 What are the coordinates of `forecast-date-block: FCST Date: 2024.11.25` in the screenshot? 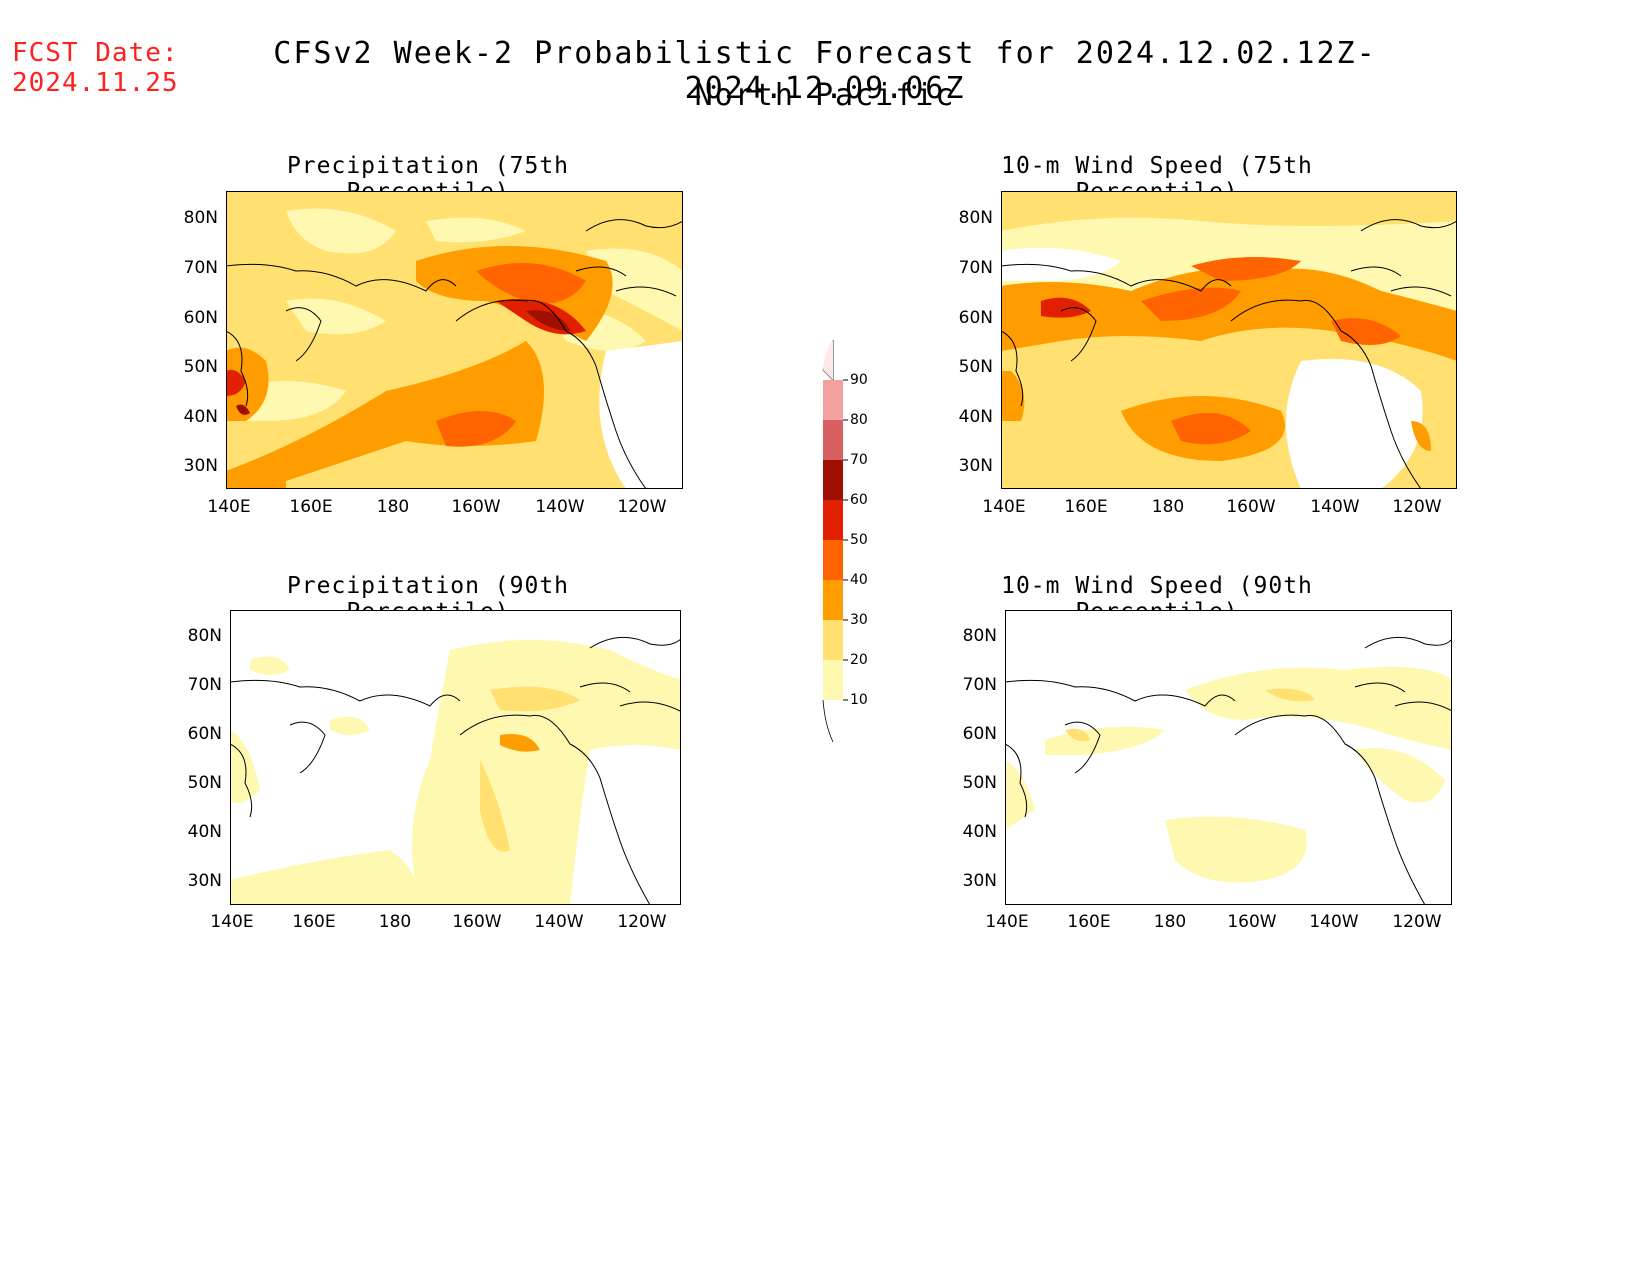 It's located at (95, 68).